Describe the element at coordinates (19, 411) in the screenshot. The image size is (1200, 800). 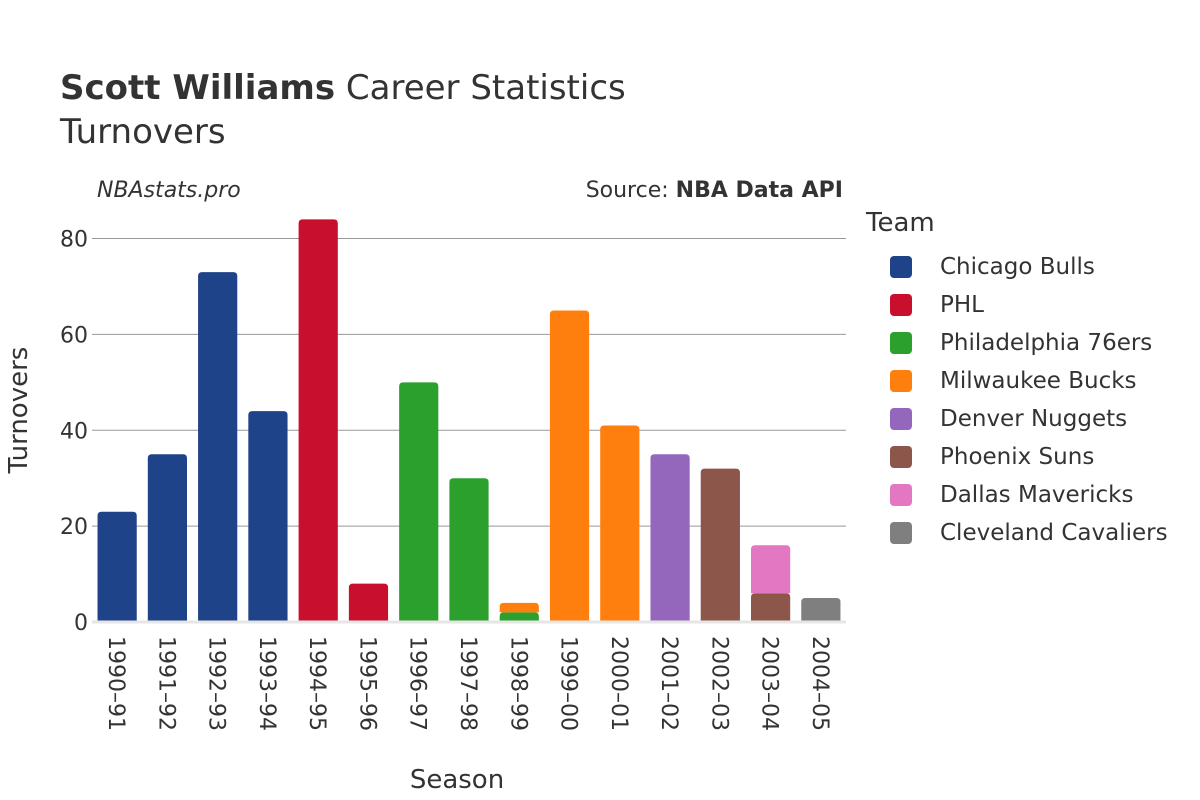
I see `y-axis-title: Turnovers` at that location.